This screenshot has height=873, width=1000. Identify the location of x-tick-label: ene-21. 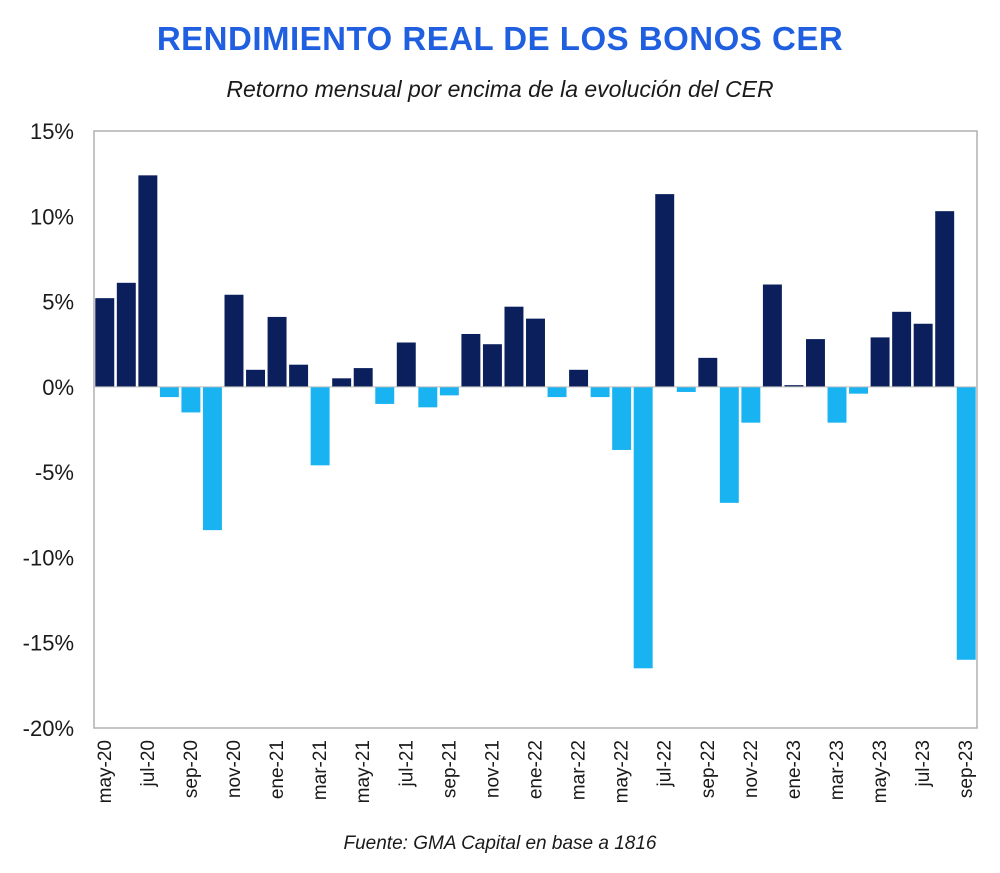
(277, 769).